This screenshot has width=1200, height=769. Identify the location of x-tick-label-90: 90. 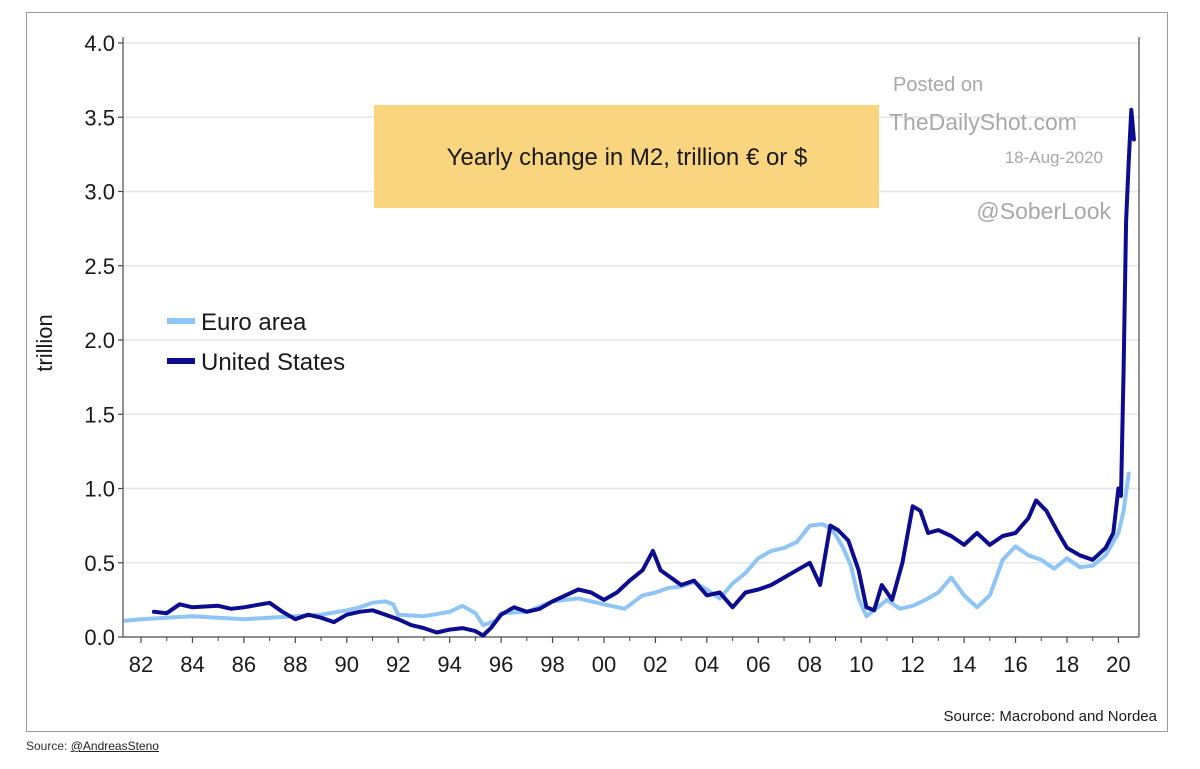
(347, 664).